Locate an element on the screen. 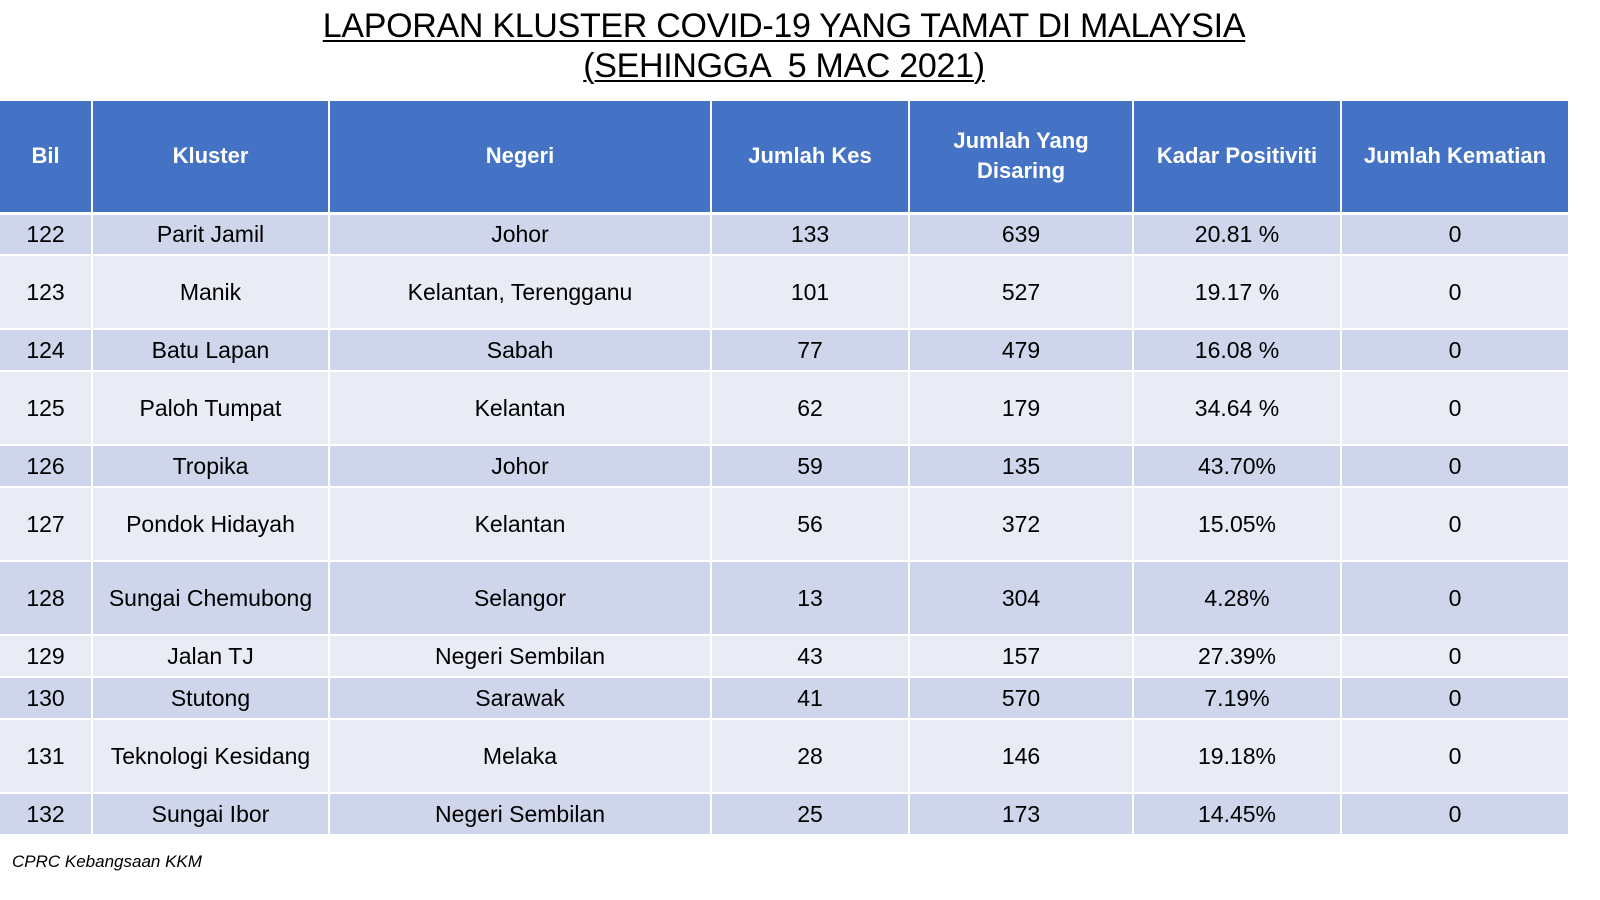 The width and height of the screenshot is (1600, 900). header-kadar-positiviti: Kadar Positiviti is located at coordinates (1237, 158).